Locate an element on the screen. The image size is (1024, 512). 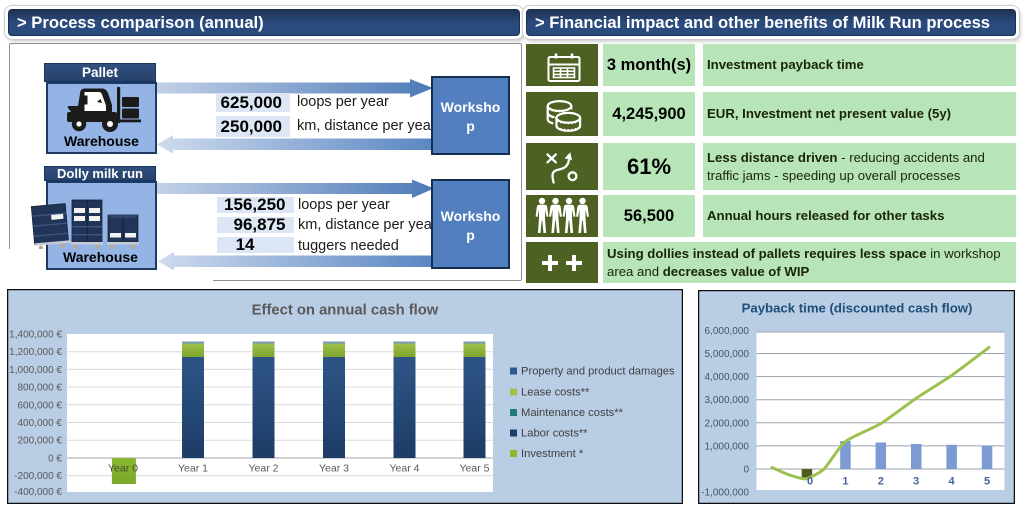
svg-text: 400,000 € is located at coordinates (40, 423).